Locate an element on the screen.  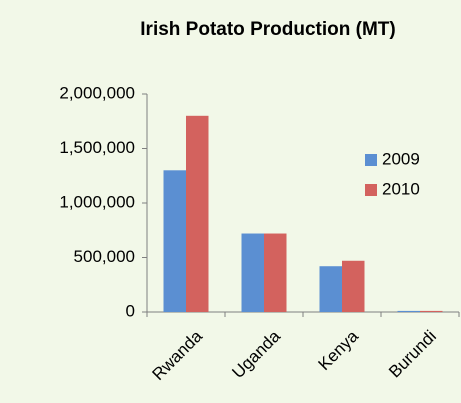
chart-title: Irish Potato Production (MT) is located at coordinates (267, 29).